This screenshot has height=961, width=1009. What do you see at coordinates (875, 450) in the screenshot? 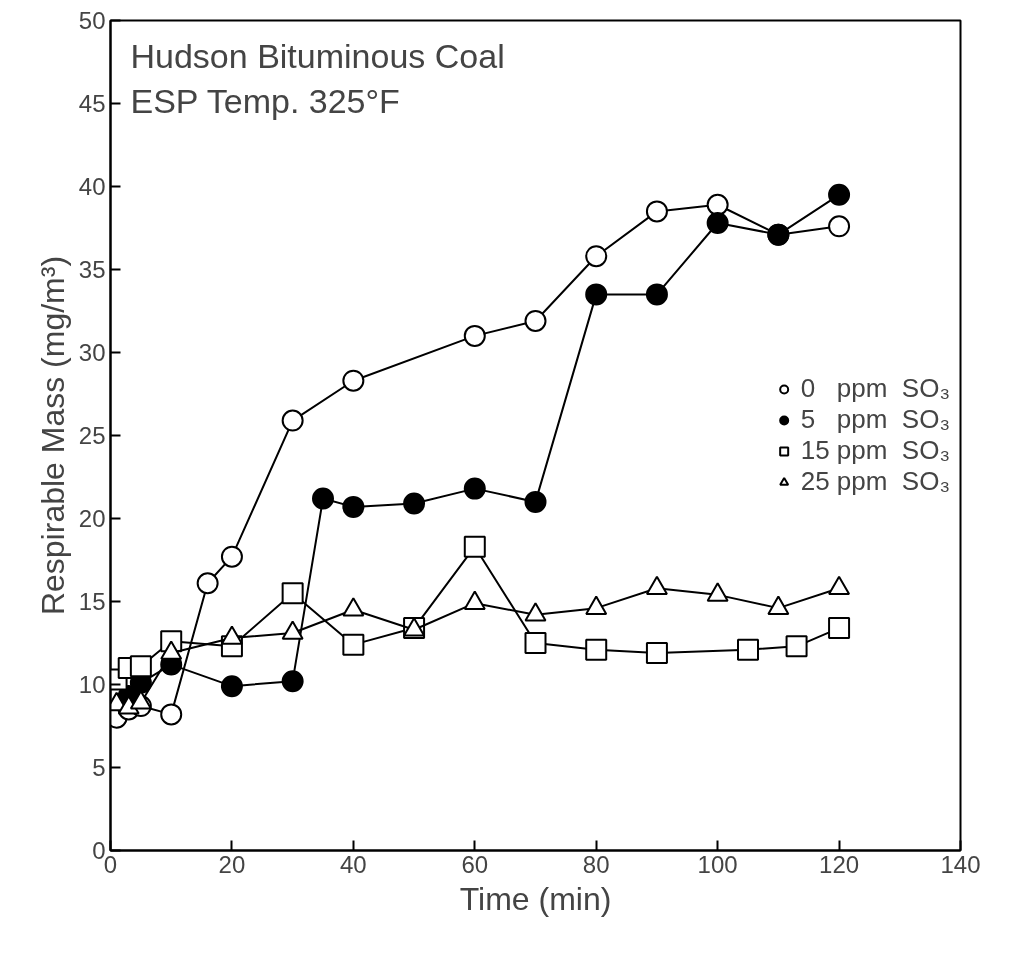
I see `legend-label: 15 ppm SO₃` at bounding box center [875, 450].